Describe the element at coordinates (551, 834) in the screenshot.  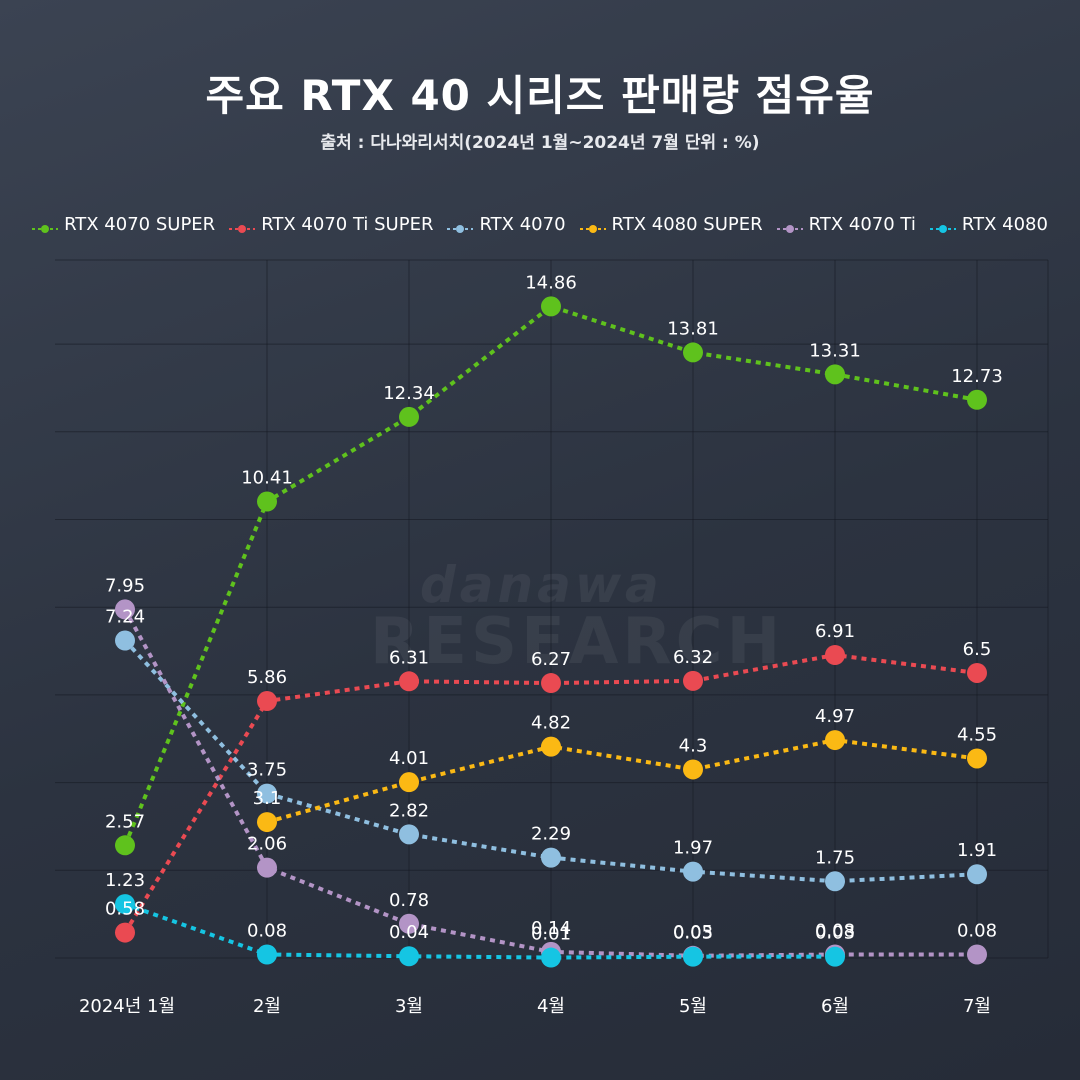
I see `data-label: 2.29` at that location.